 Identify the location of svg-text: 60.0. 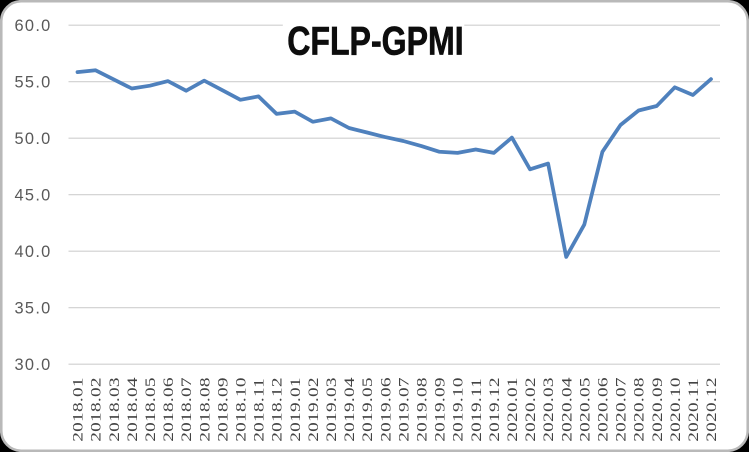
(32, 26).